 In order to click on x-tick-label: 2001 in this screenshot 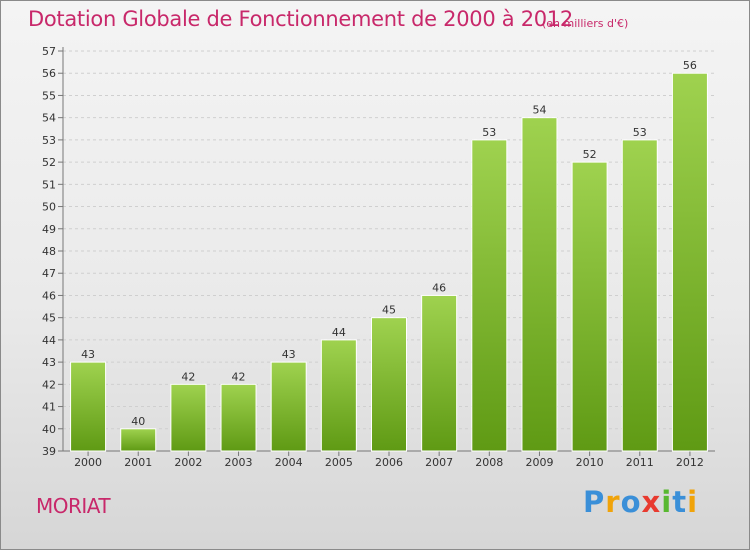, I will do `click(138, 462)`.